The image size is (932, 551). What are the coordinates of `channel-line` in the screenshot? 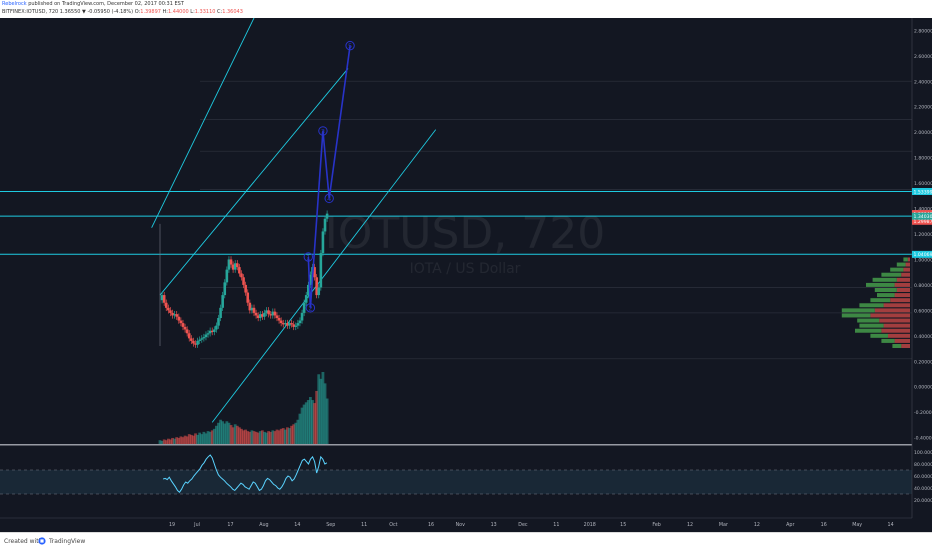 It's located at (212, 123).